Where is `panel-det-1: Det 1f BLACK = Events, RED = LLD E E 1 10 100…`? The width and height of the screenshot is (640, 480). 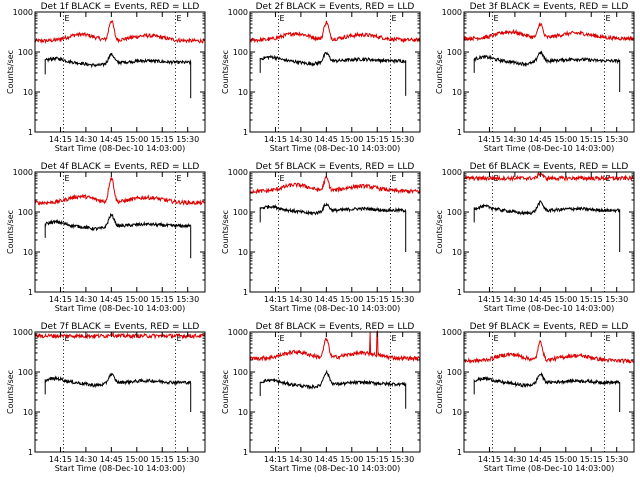
panel-det-1: Det 1f BLACK = Events, RED = LLD E E 1 10 100… is located at coordinates (106, 77).